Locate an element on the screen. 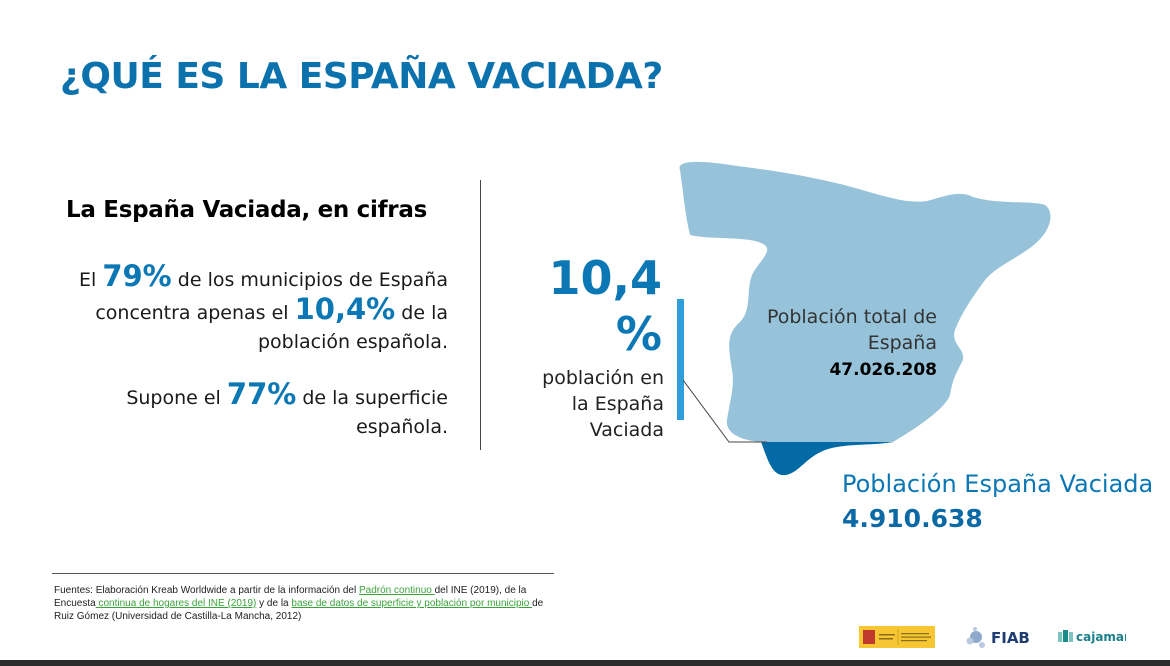  text: del INE (2019), de la Encuesta is located at coordinates (290, 597).